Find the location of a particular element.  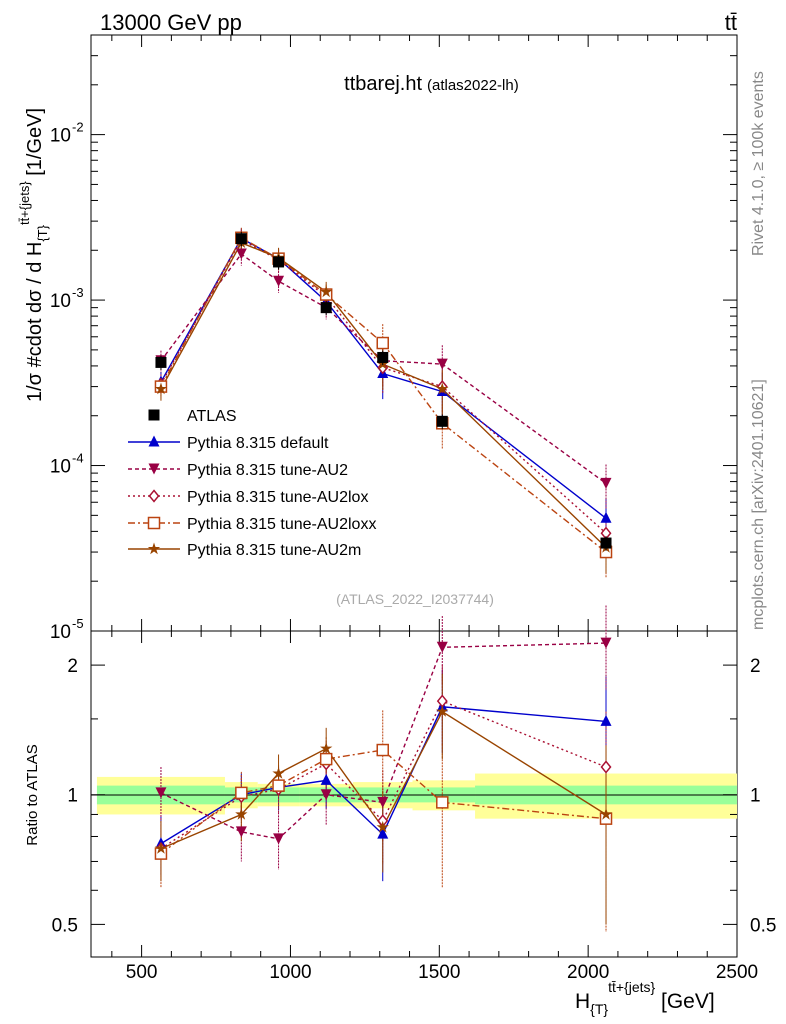

y-tick-exponent: -4 is located at coordinates (78, 458).